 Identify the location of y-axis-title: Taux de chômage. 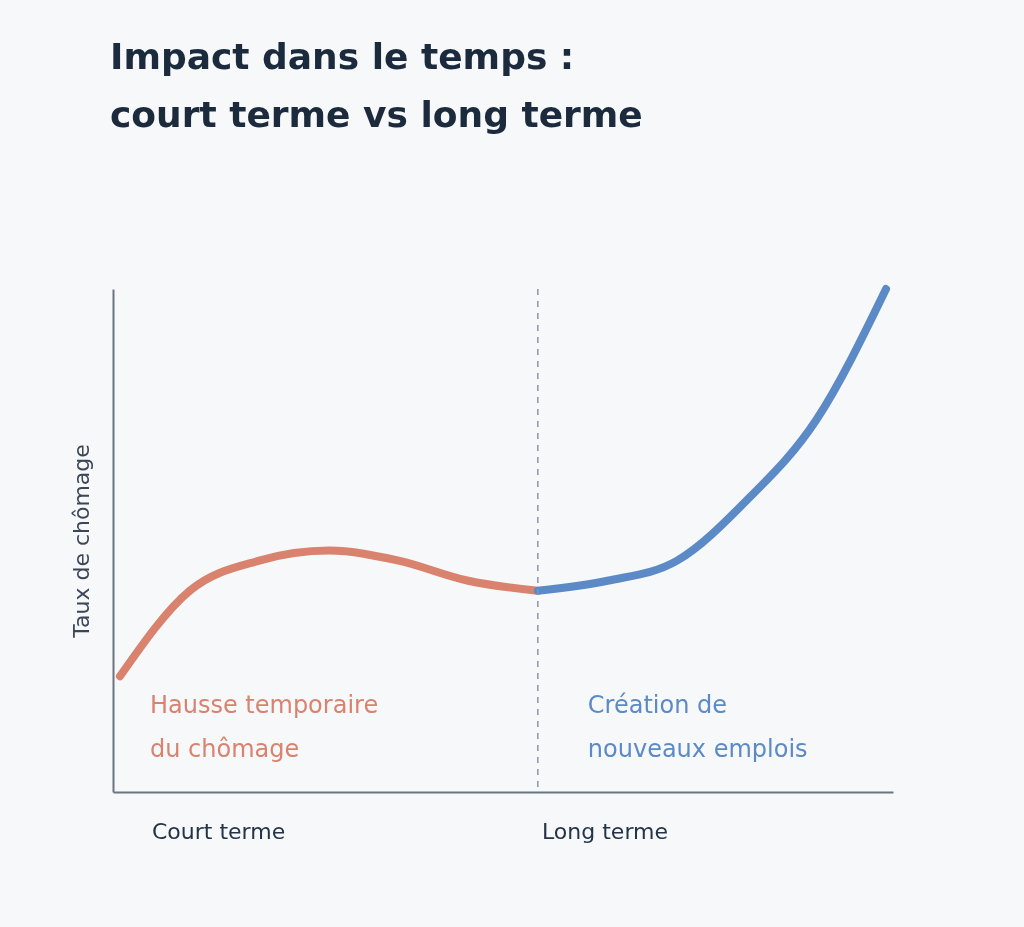
(81, 541).